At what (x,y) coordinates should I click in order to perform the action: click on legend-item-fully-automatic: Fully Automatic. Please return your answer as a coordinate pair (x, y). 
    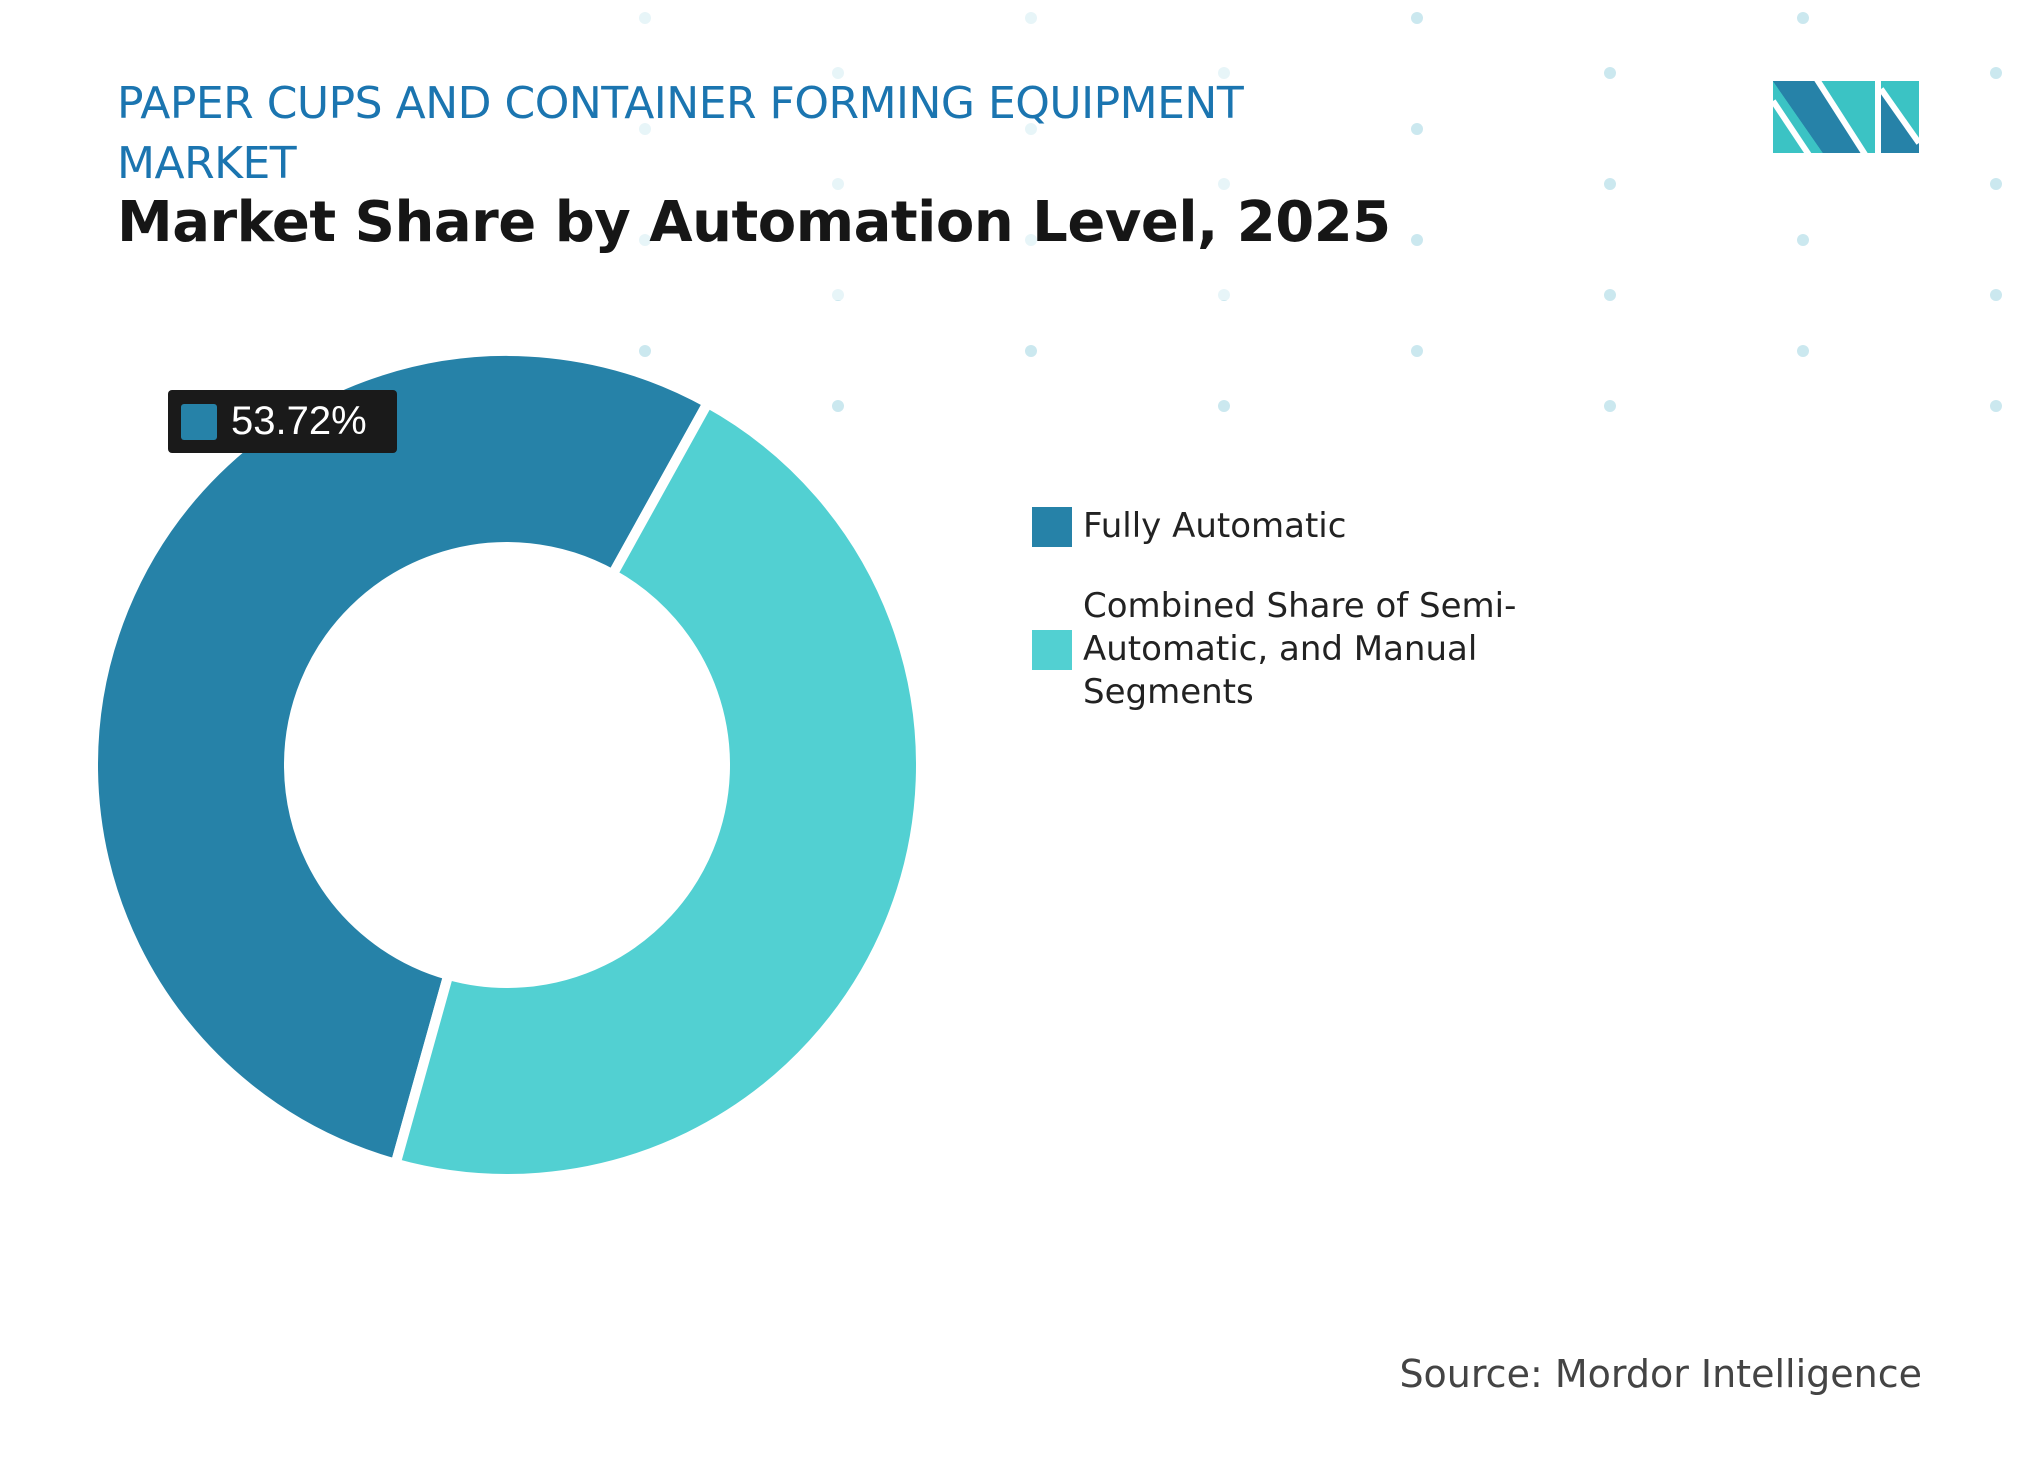
    Looking at the image, I should click on (1337, 526).